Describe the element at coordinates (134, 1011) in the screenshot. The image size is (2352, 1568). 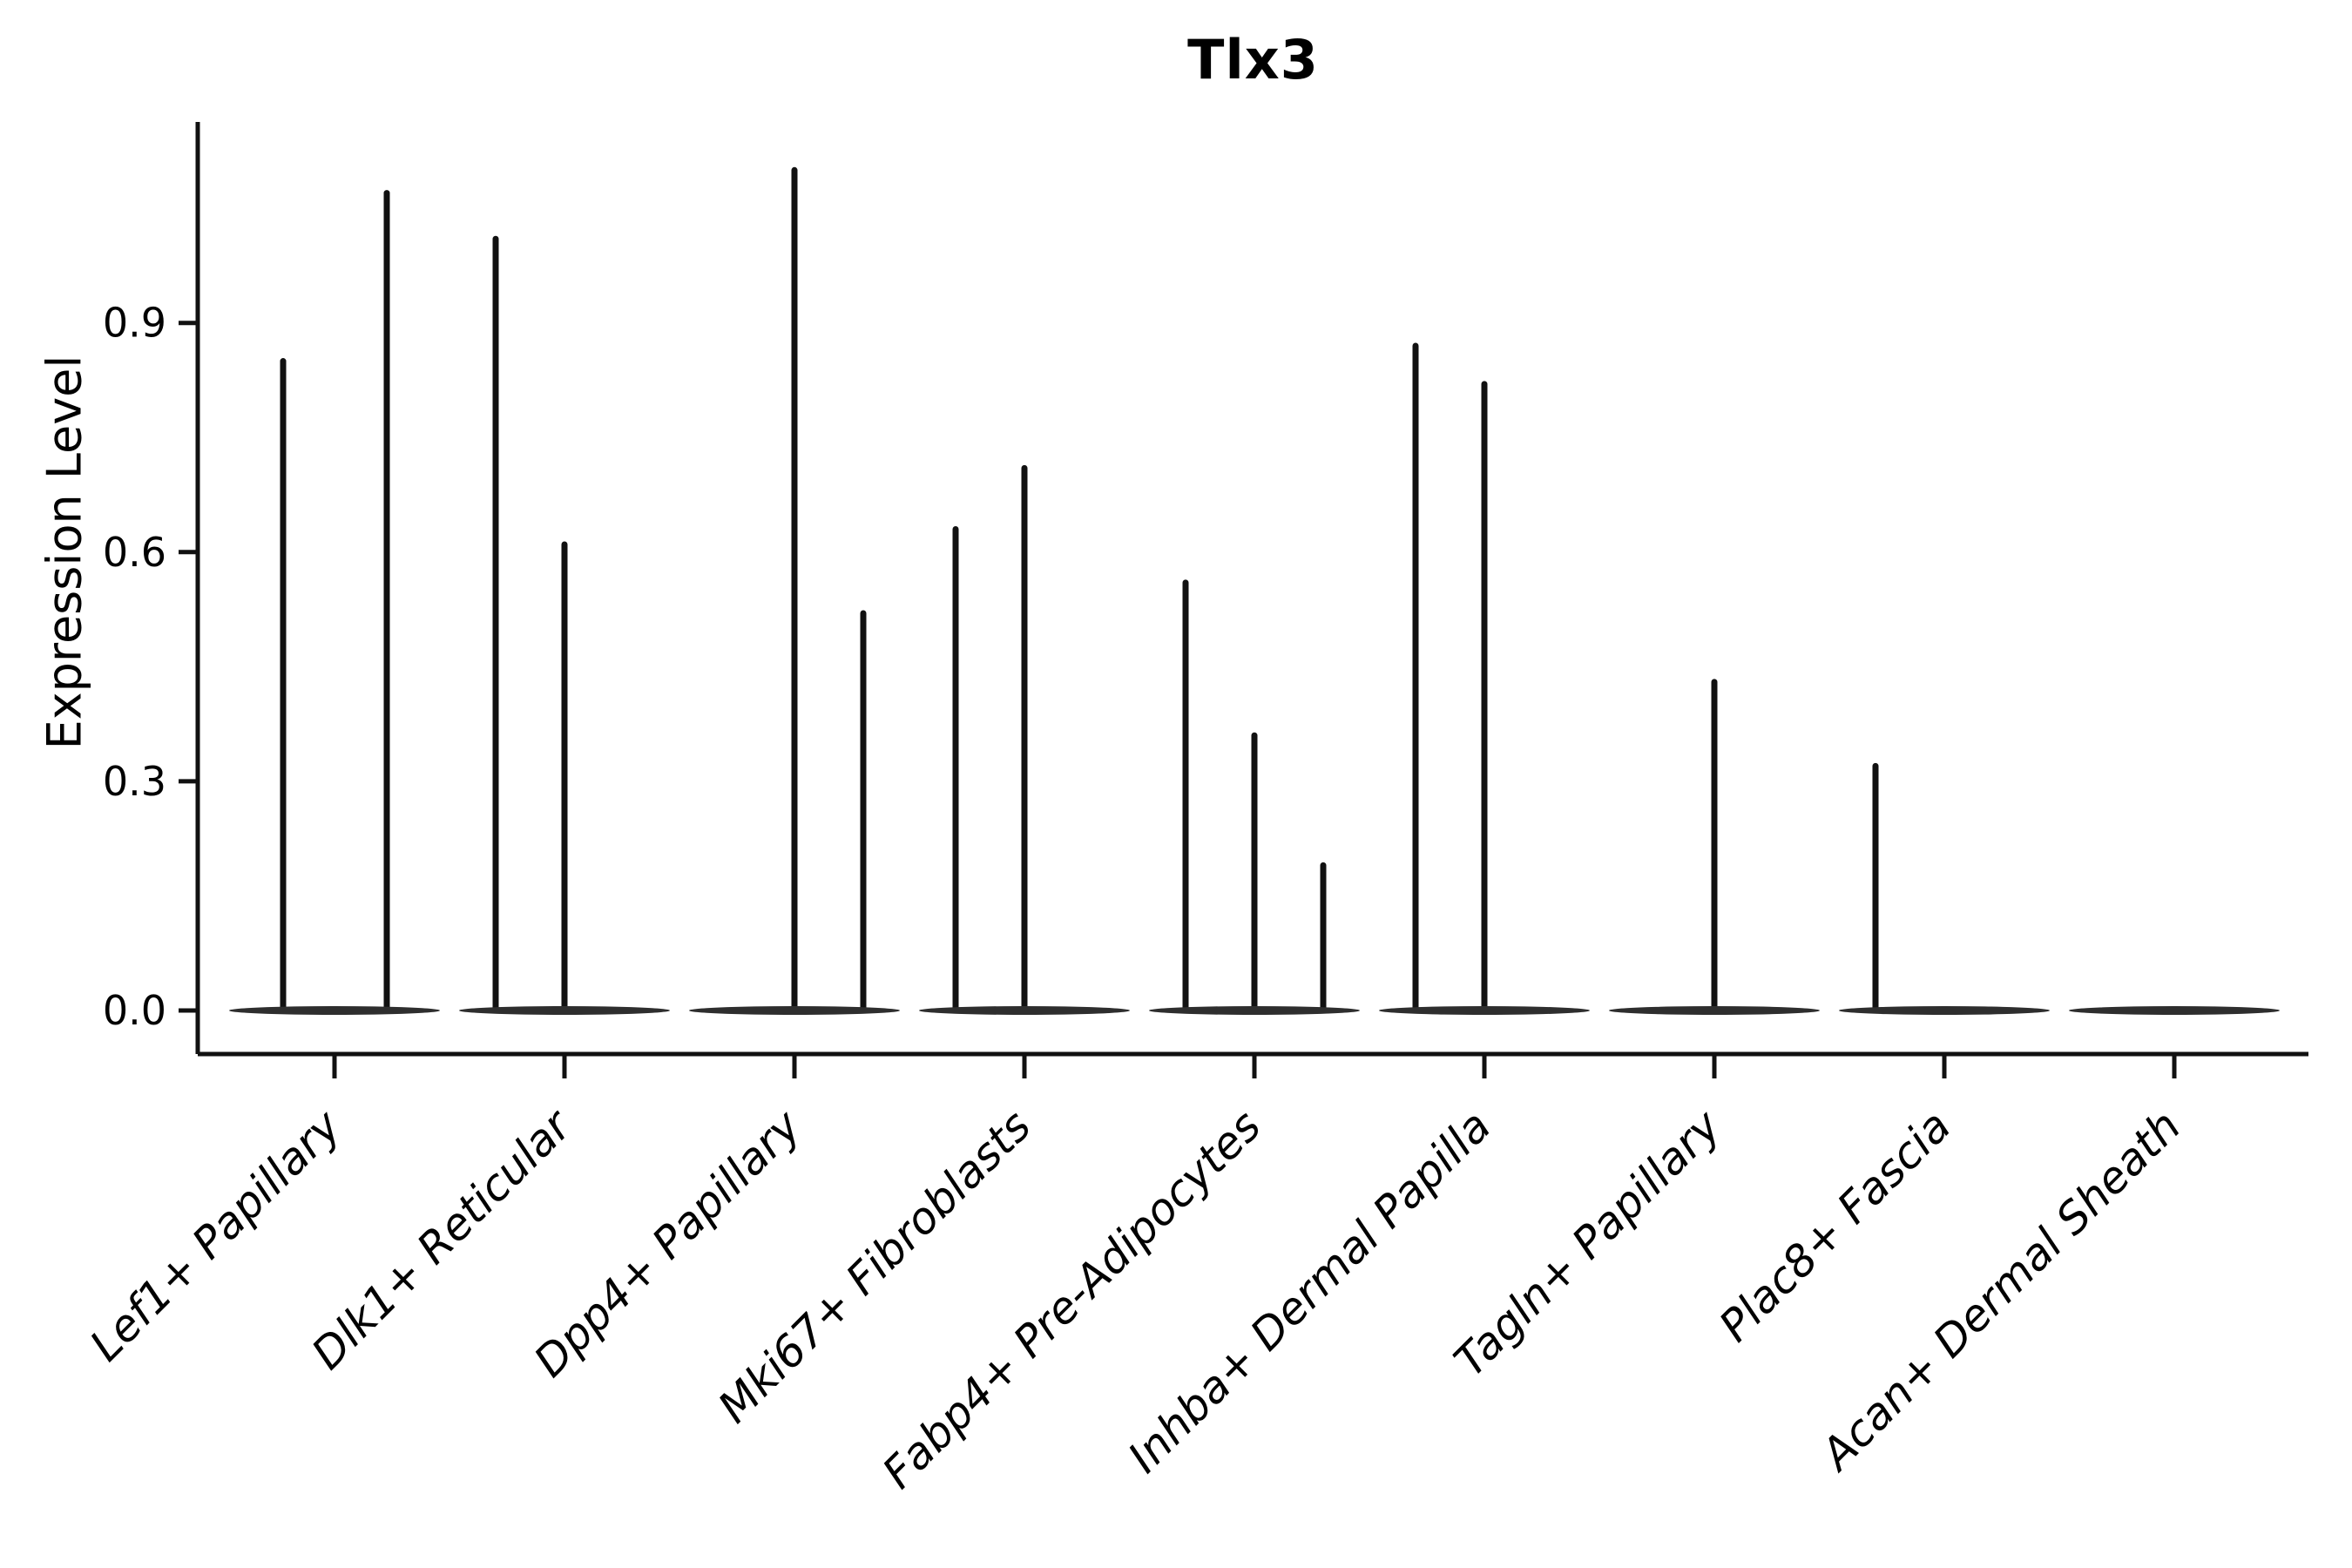
I see `y-tick-label: 0.0` at that location.